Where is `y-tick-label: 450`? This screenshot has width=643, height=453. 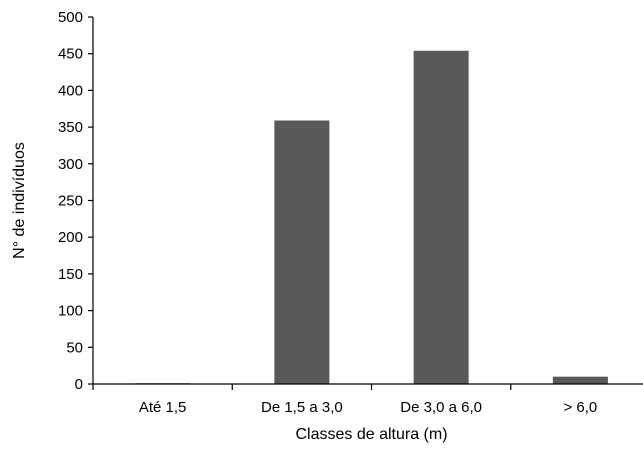 y-tick-label: 450 is located at coordinates (70, 54).